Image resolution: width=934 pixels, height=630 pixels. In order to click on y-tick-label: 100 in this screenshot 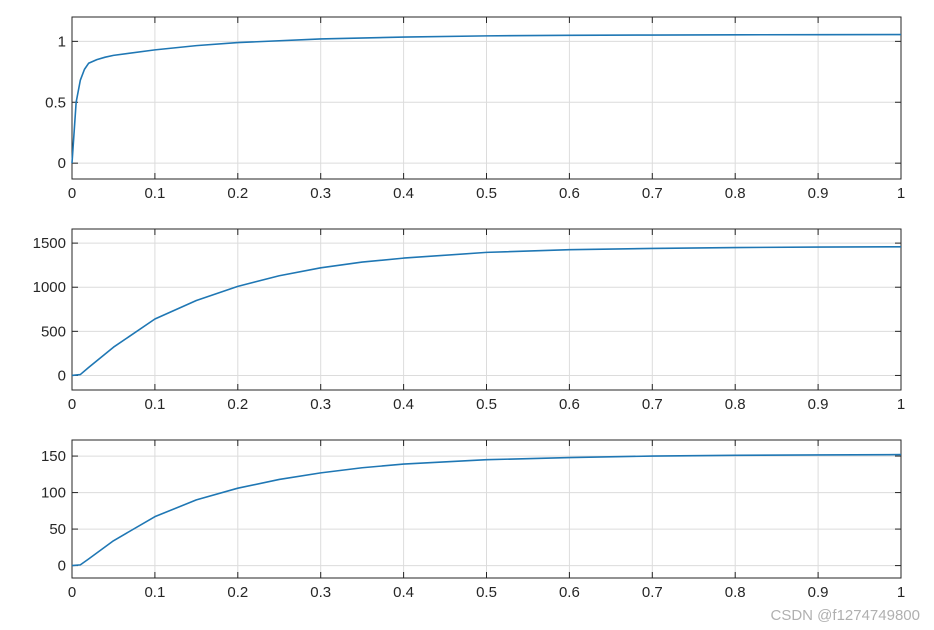, I will do `click(53, 493)`.